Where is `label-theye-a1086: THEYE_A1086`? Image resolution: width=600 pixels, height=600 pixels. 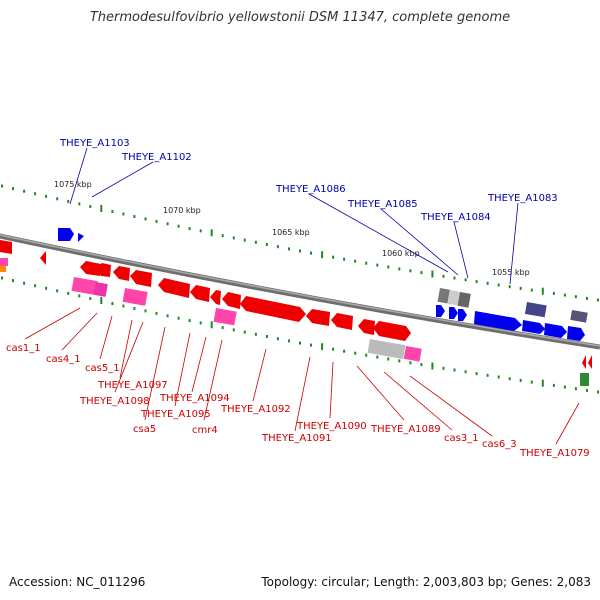 label-theye-a1086: THEYE_A1086 is located at coordinates (310, 189).